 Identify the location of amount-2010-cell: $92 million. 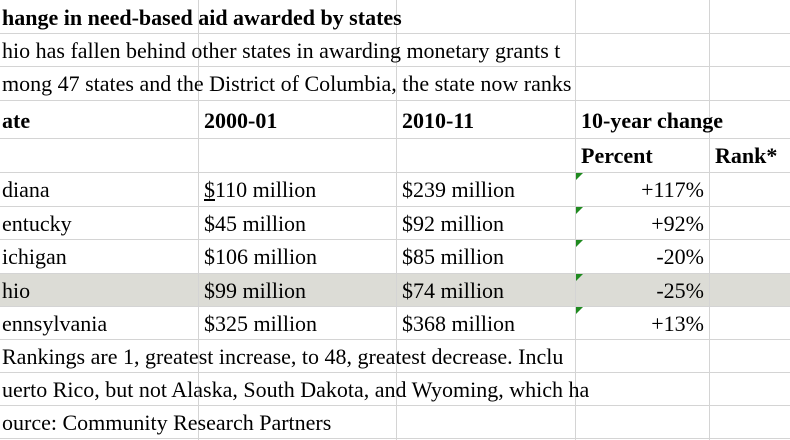
(453, 223).